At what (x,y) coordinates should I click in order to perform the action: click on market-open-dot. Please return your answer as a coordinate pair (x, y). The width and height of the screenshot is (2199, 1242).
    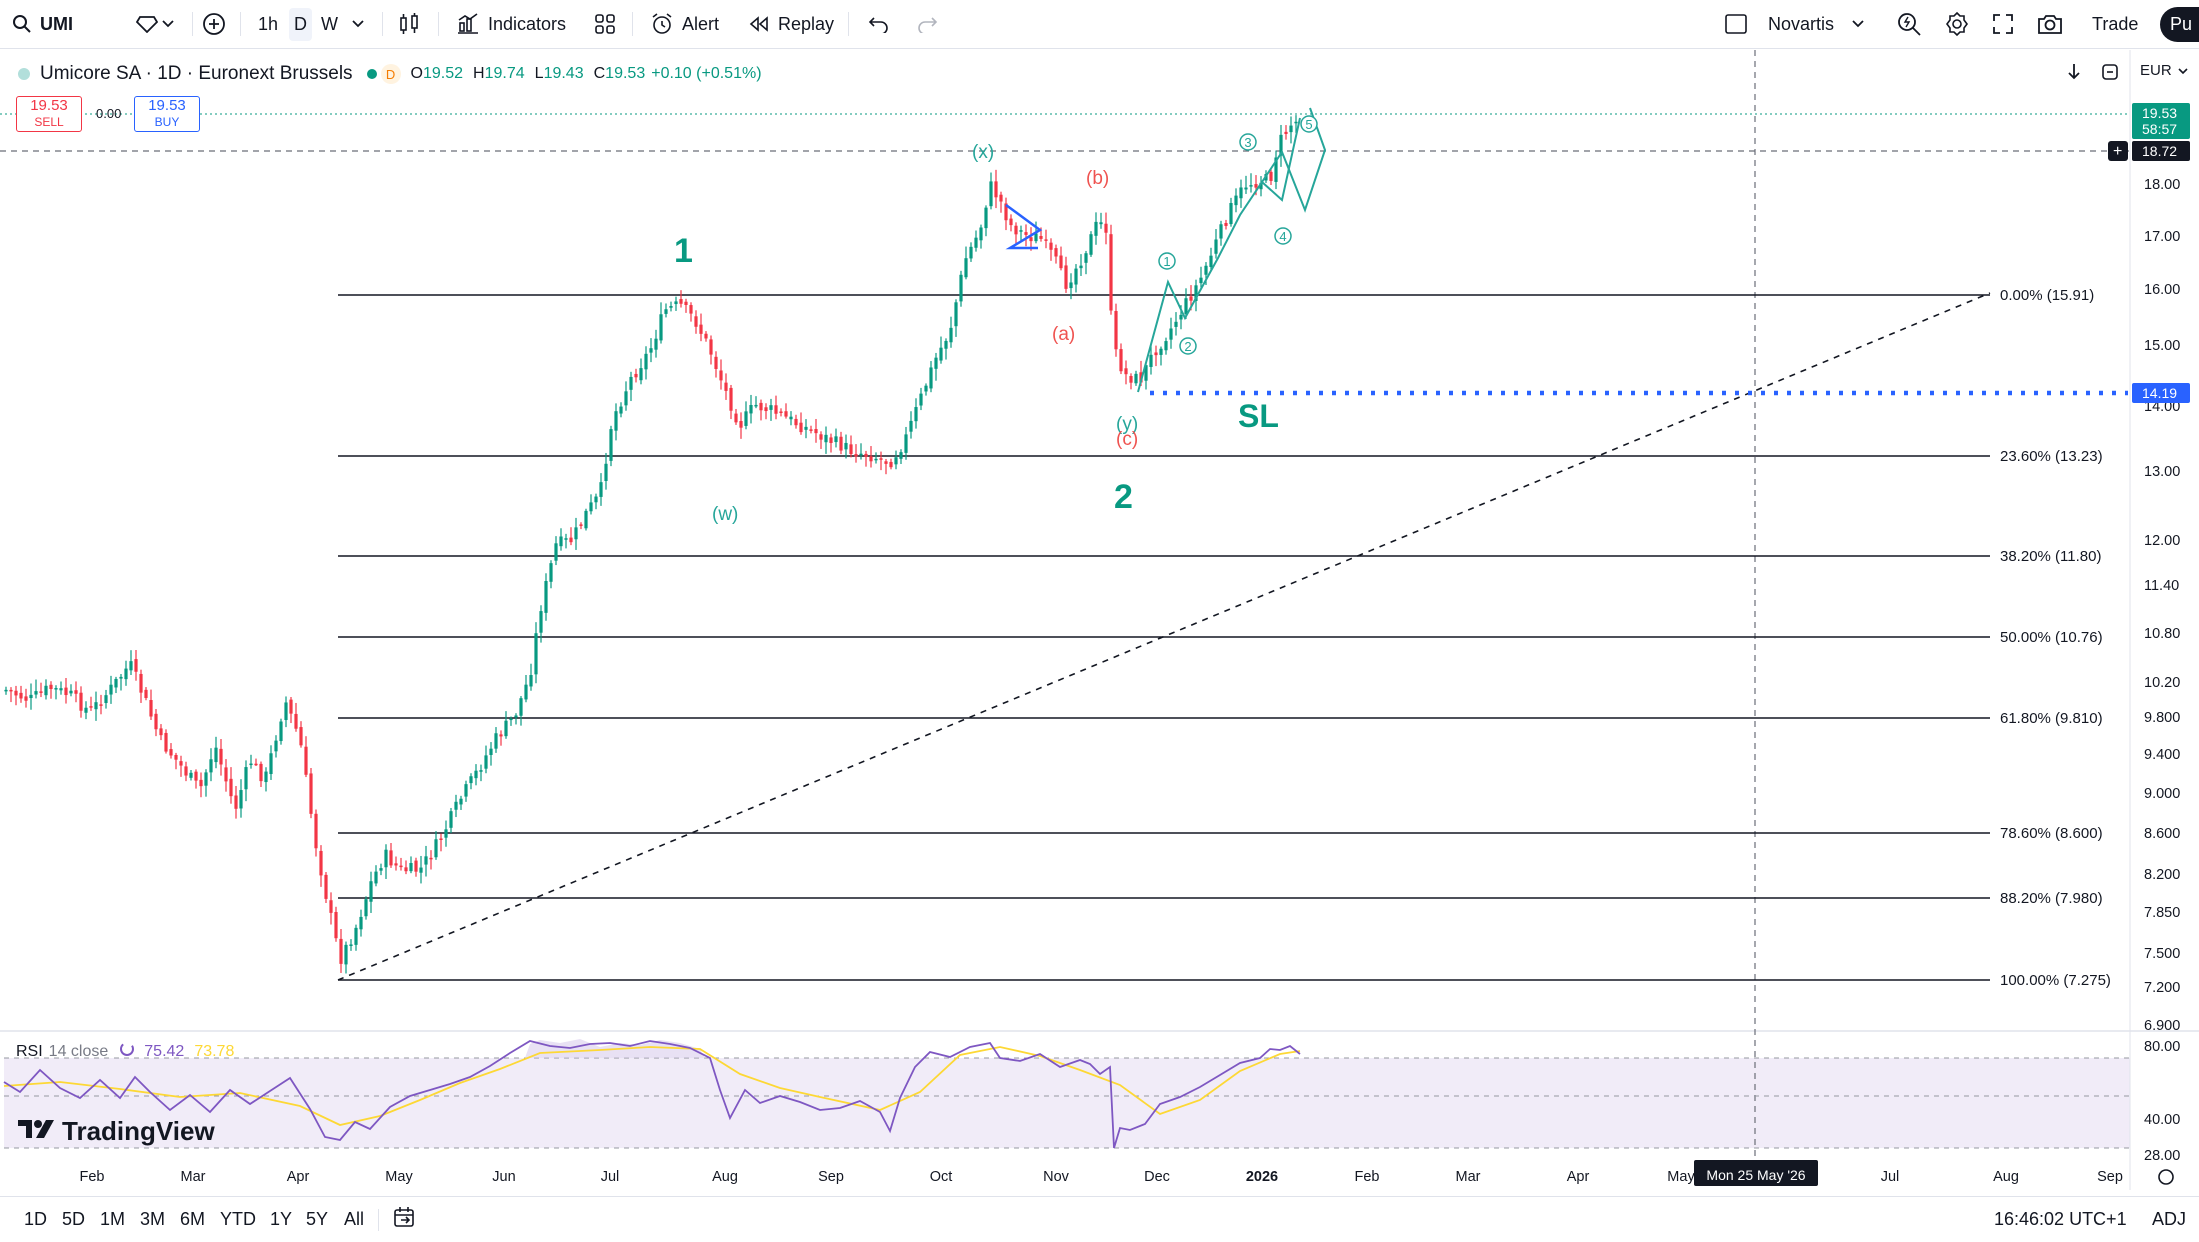
    Looking at the image, I should click on (371, 74).